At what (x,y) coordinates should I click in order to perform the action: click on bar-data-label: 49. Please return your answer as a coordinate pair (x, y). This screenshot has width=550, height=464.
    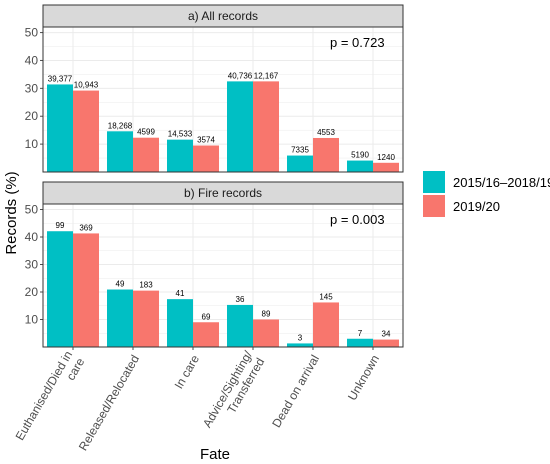
    Looking at the image, I should click on (120, 284).